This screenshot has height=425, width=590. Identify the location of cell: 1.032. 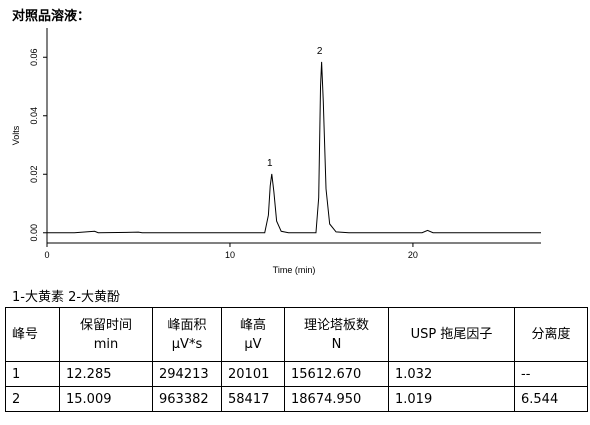
(451, 374).